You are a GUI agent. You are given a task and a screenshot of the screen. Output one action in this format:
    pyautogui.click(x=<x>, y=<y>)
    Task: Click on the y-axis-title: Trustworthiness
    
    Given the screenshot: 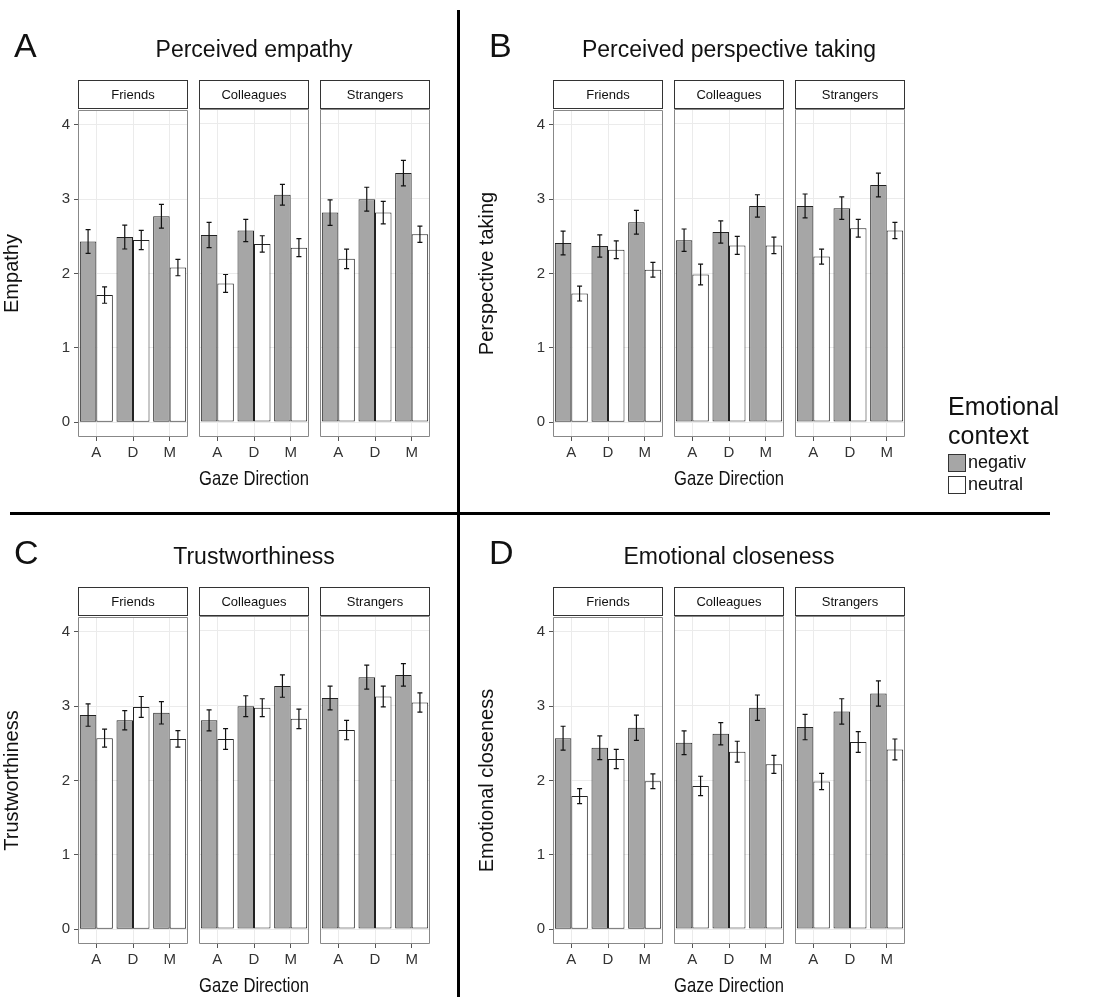 What is the action you would take?
    pyautogui.click(x=11, y=780)
    